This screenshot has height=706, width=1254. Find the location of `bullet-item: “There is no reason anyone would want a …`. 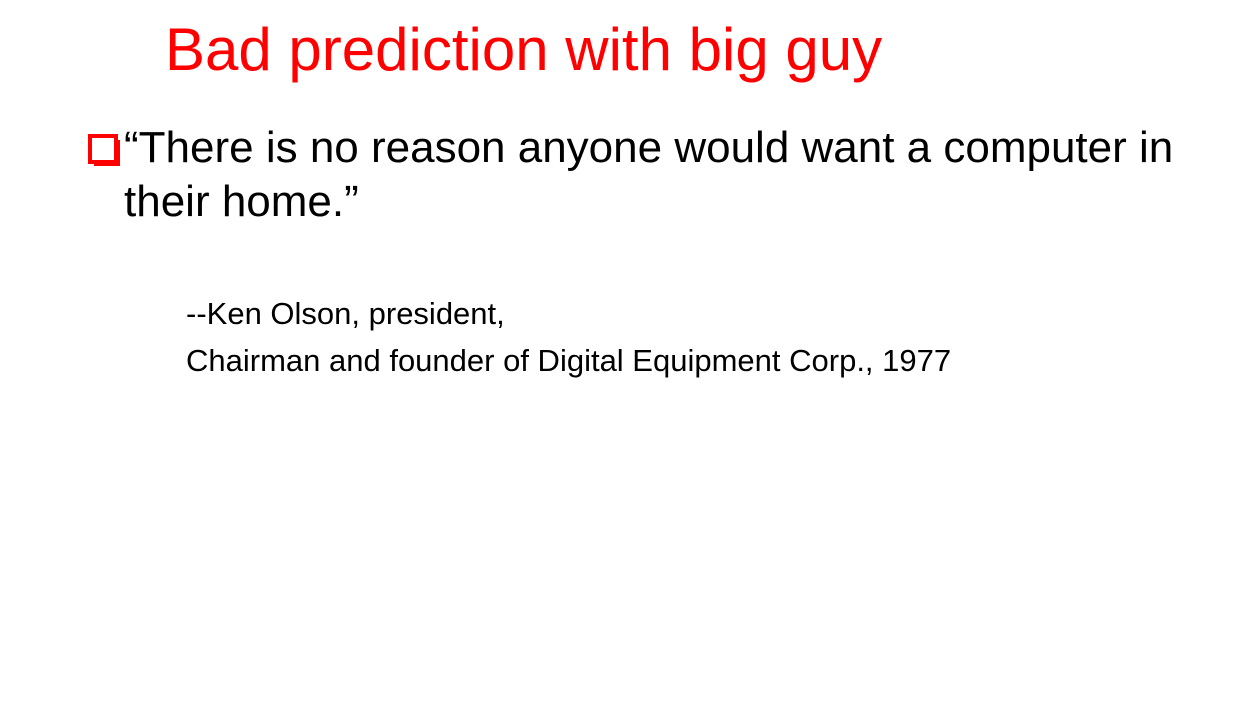

bullet-item: “There is no reason anyone would want a … is located at coordinates (643, 175).